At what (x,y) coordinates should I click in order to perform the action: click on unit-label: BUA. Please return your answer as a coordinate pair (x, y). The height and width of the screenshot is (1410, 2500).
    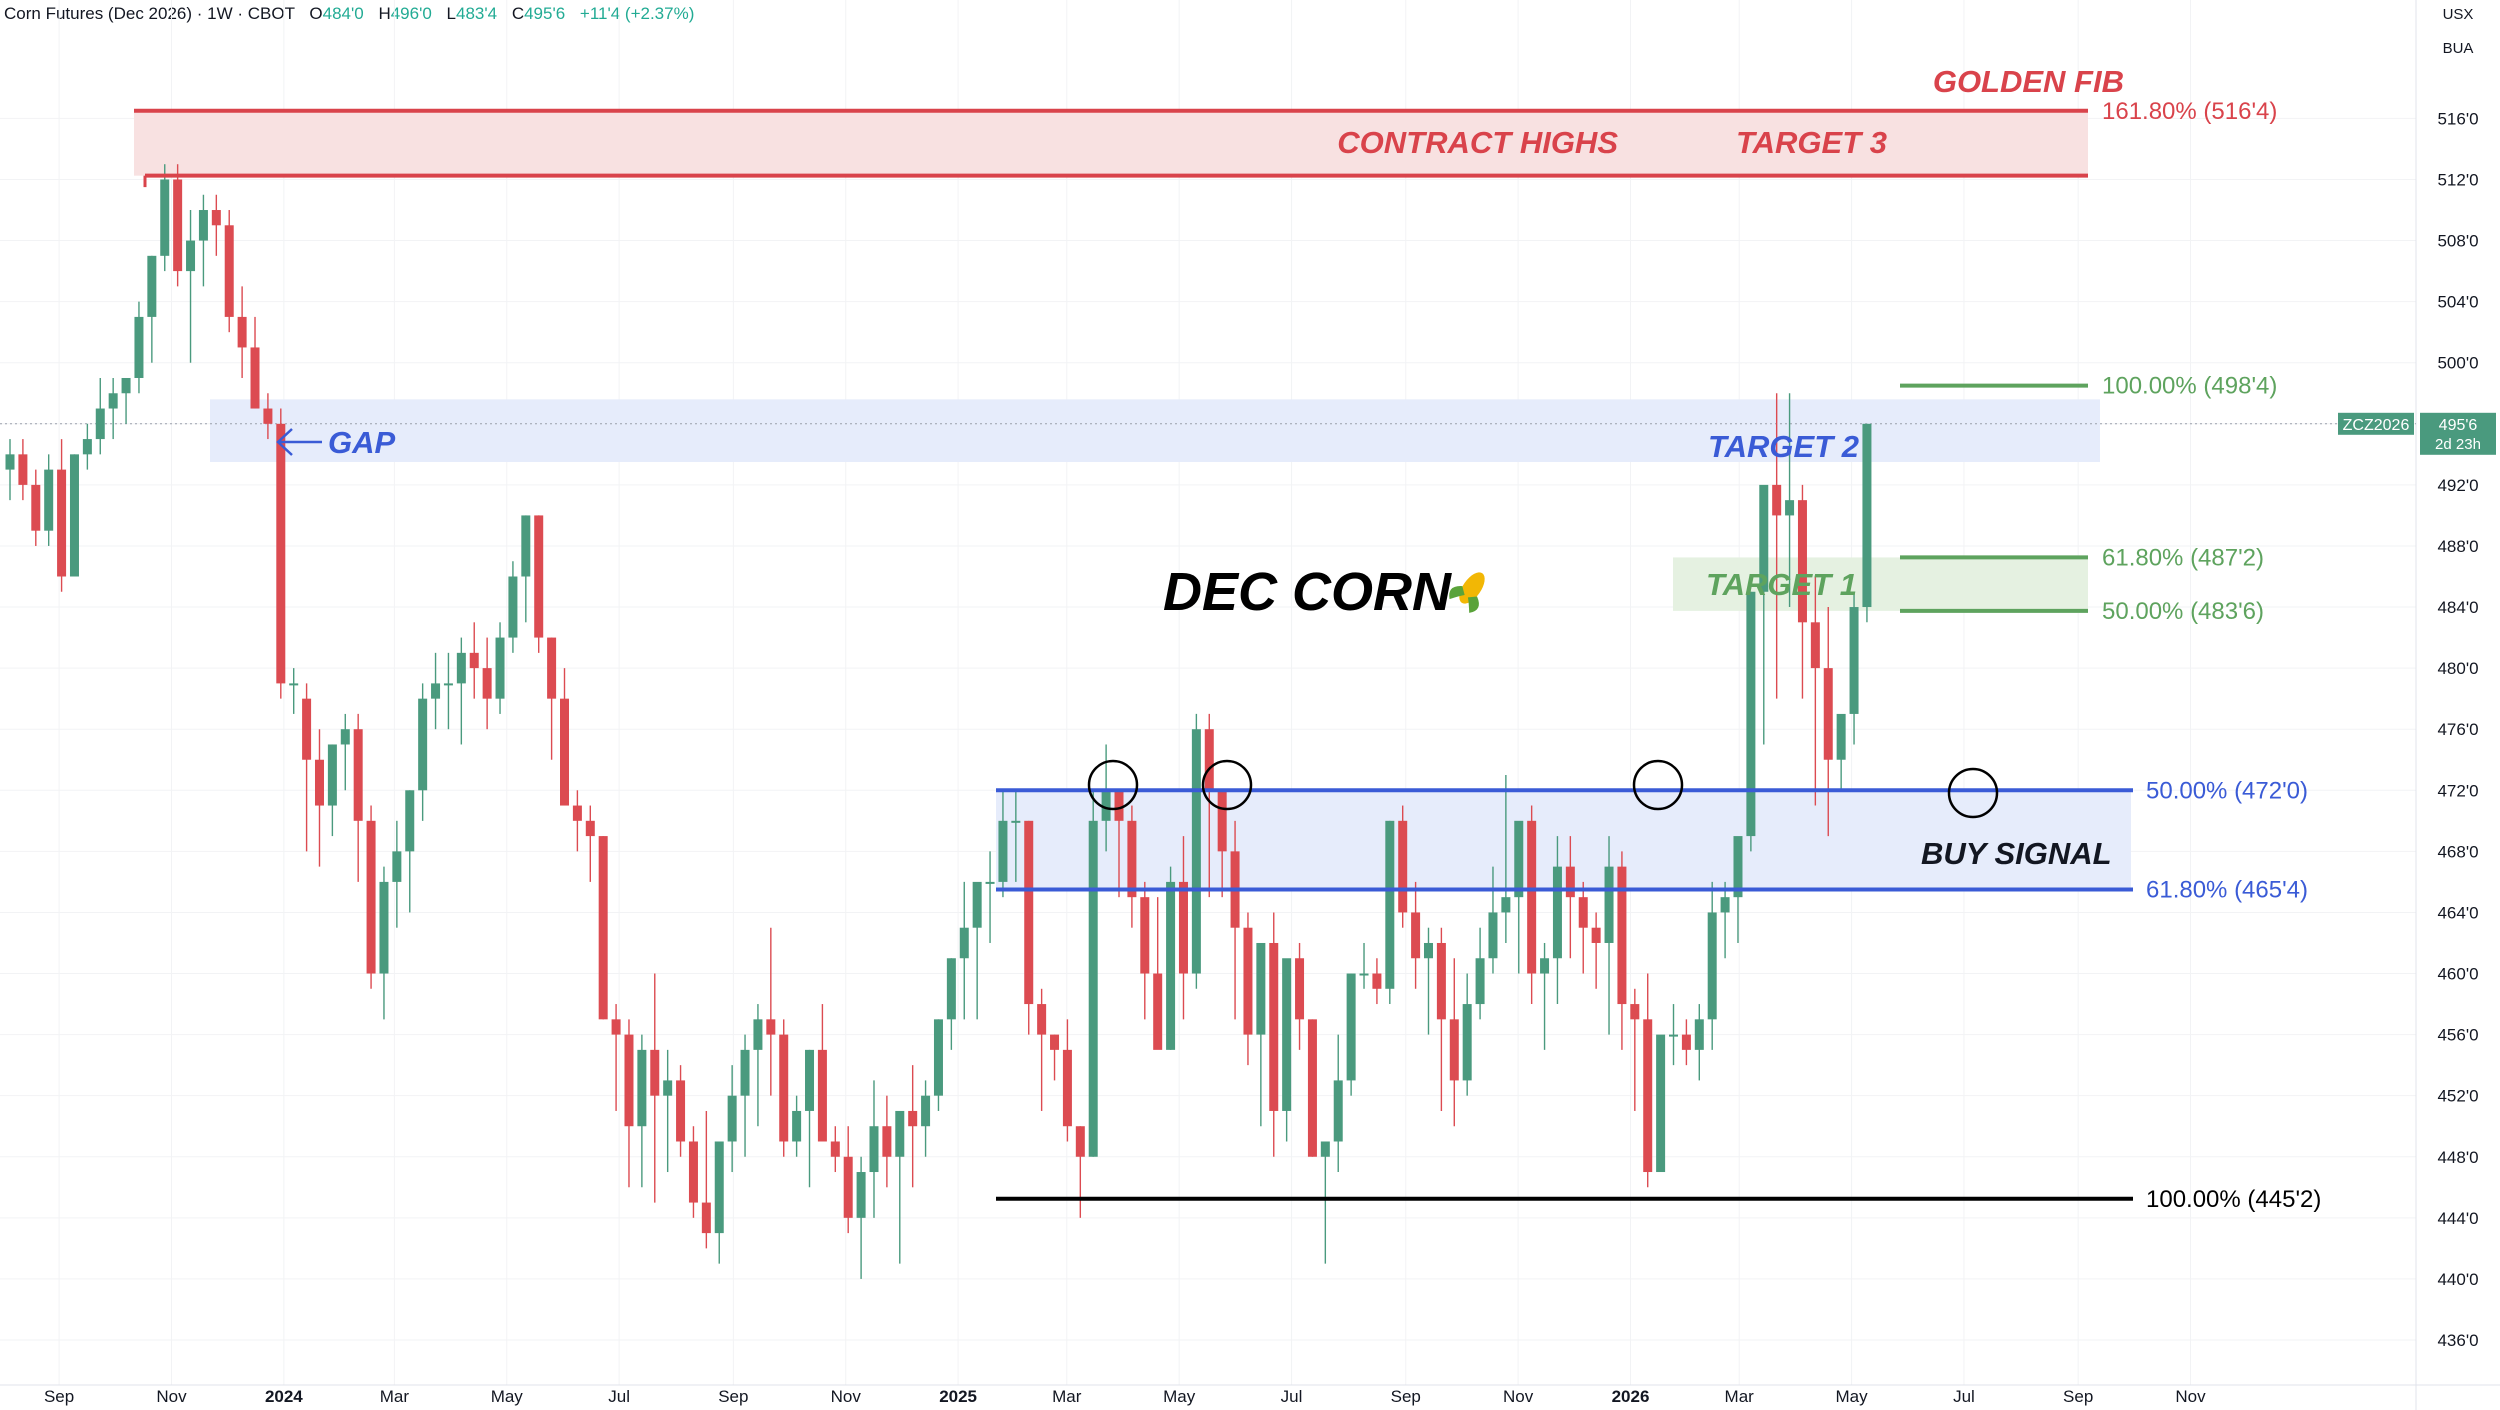
    Looking at the image, I should click on (2458, 48).